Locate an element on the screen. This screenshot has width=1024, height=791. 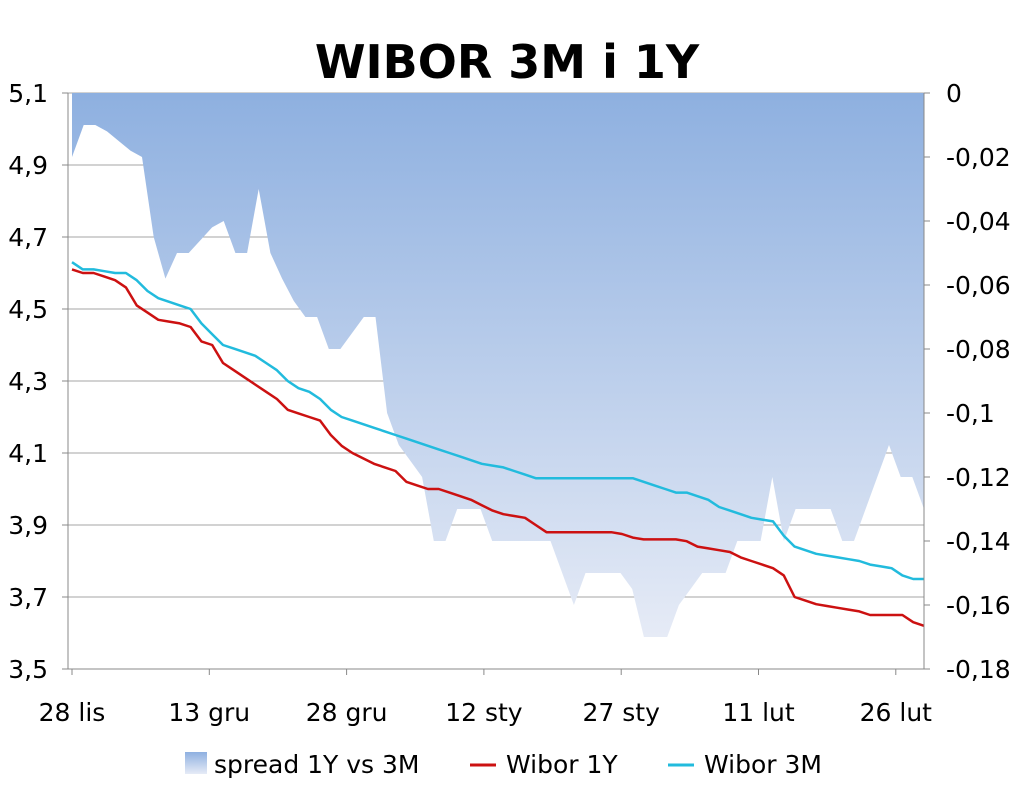
x-tick-label: 28 gru is located at coordinates (347, 712).